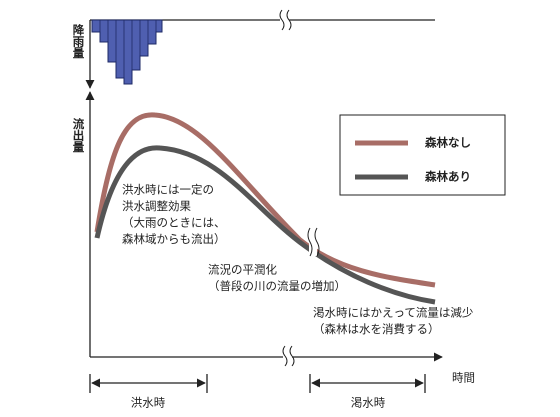  What do you see at coordinates (174, 223) in the screenshot?
I see `annotation: （大雨のときには、` at bounding box center [174, 223].